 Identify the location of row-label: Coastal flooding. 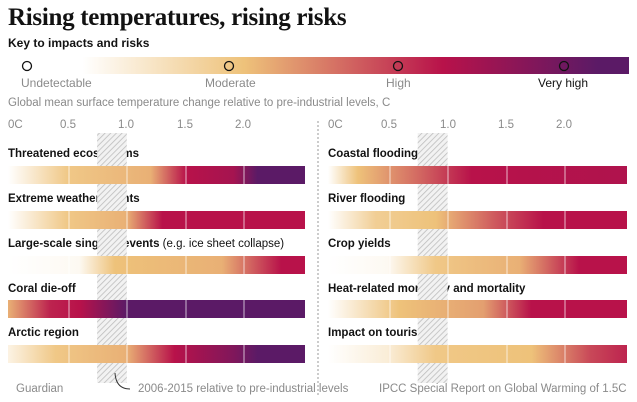
(373, 154).